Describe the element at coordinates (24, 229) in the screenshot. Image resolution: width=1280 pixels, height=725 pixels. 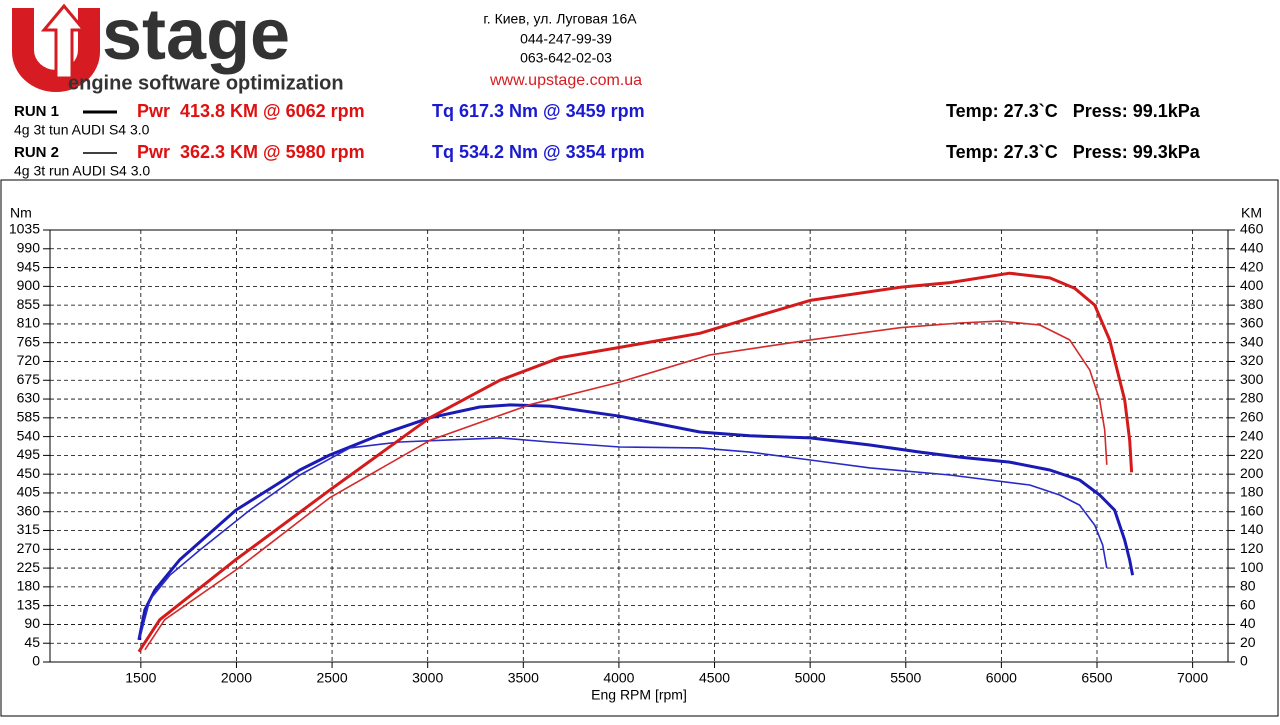
I see `y-tick-label: 1035` at that location.